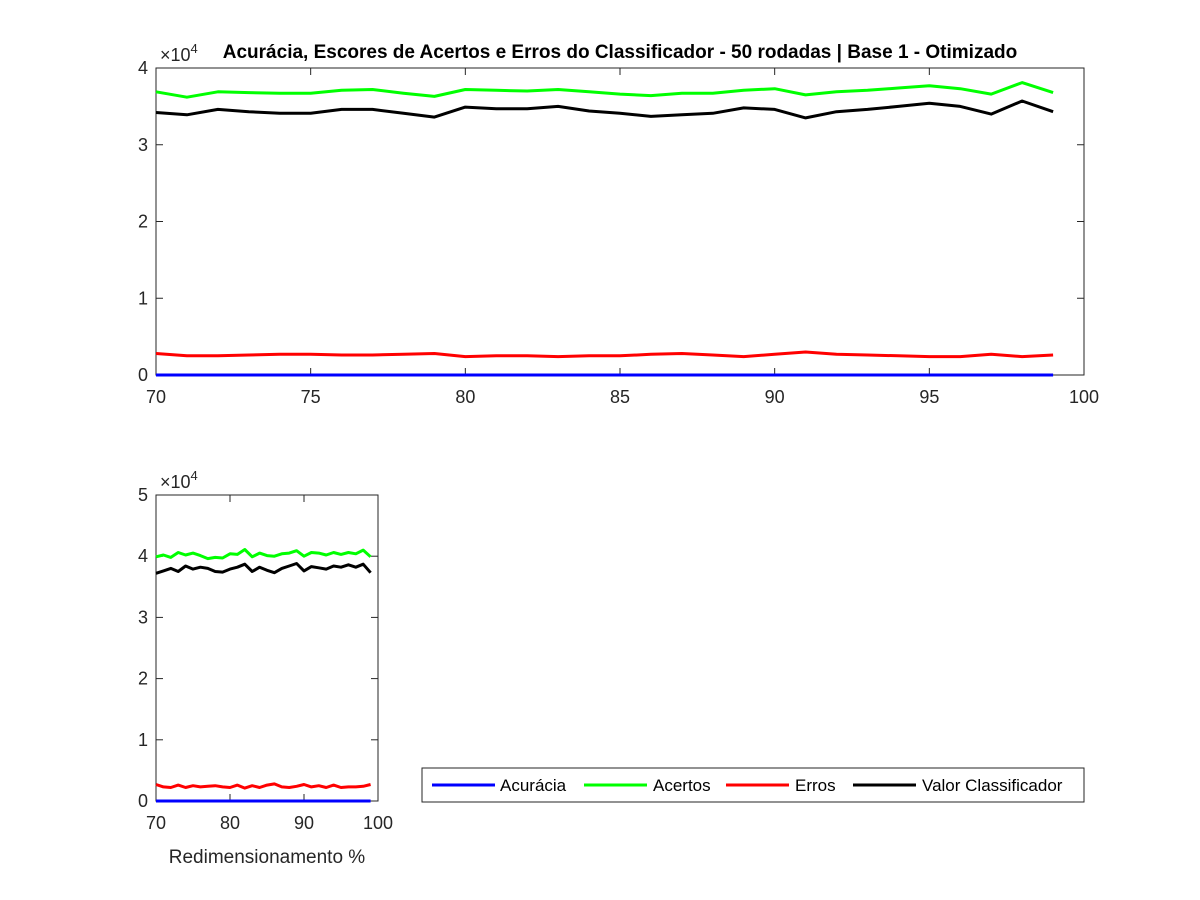 This screenshot has height=900, width=1200. What do you see at coordinates (620, 397) in the screenshot?
I see `x-tick-label: 85` at bounding box center [620, 397].